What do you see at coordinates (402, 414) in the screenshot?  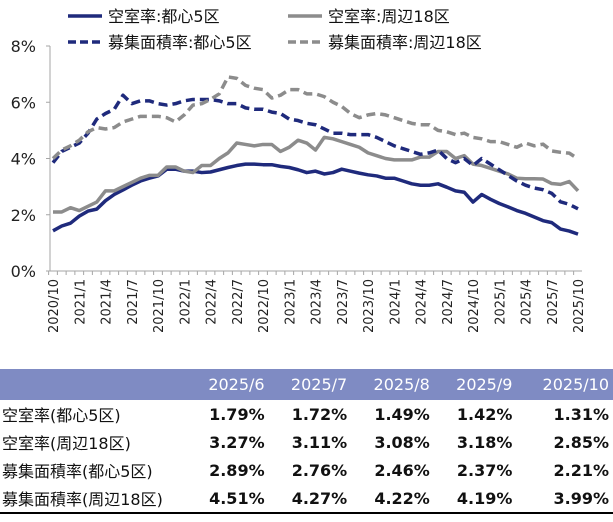 I see `cell: 1.49%` at bounding box center [402, 414].